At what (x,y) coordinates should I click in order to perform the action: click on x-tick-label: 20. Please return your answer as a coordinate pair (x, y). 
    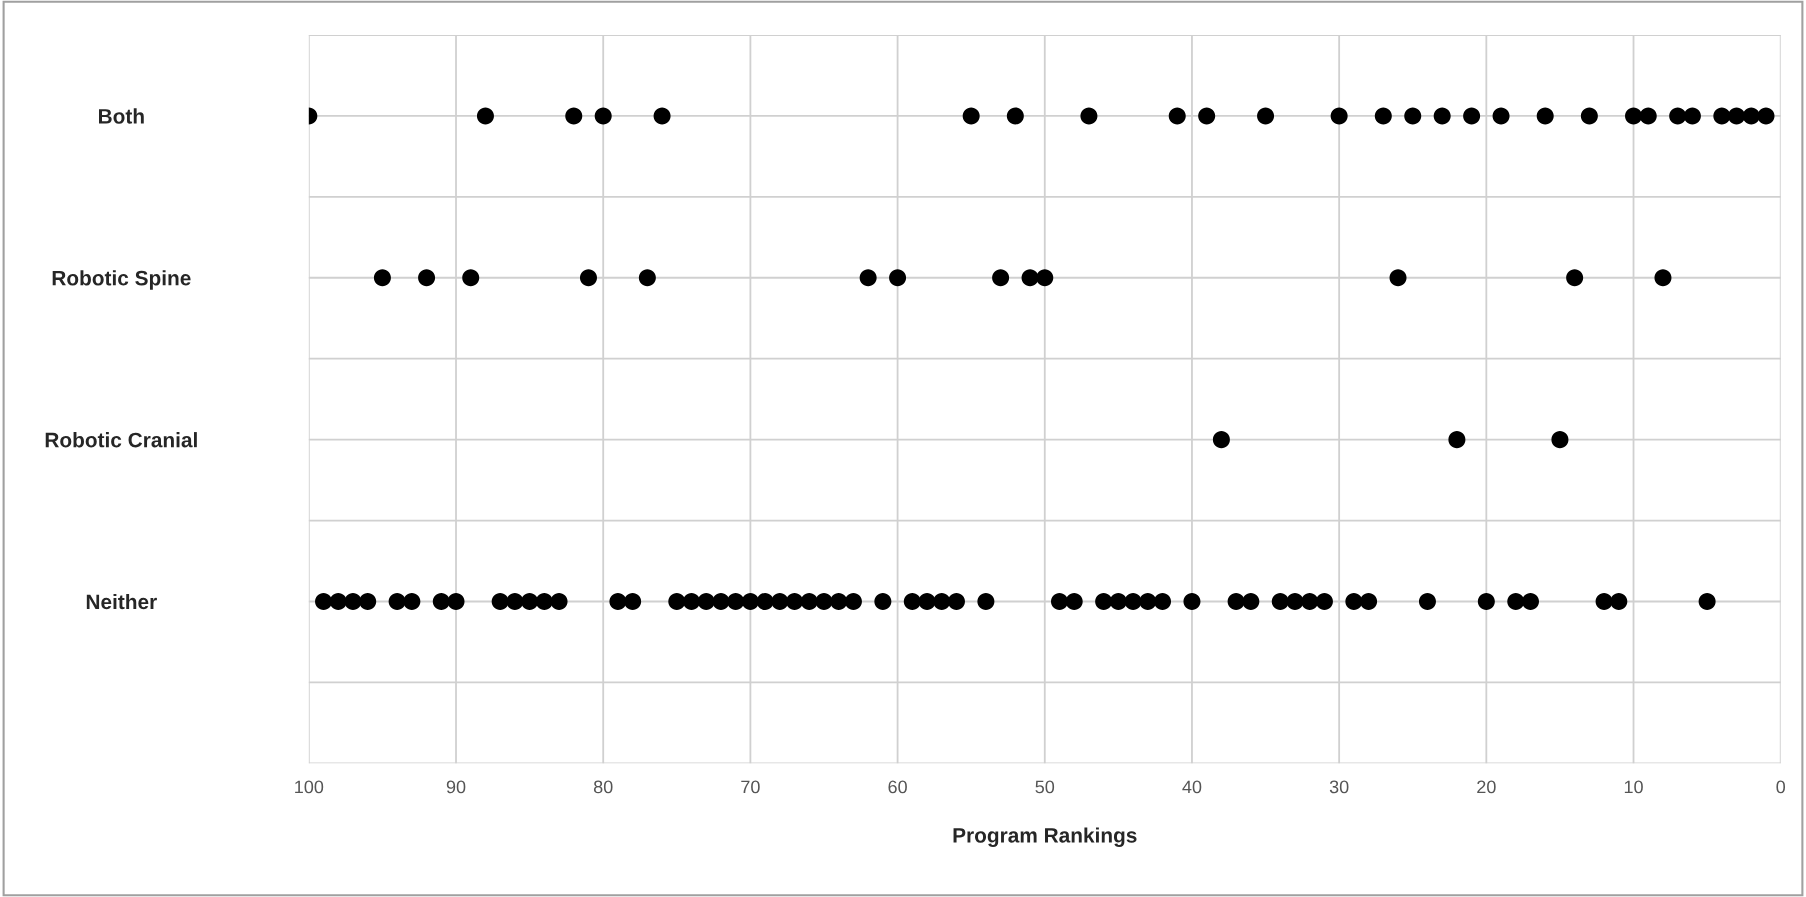
    Looking at the image, I should click on (1486, 787).